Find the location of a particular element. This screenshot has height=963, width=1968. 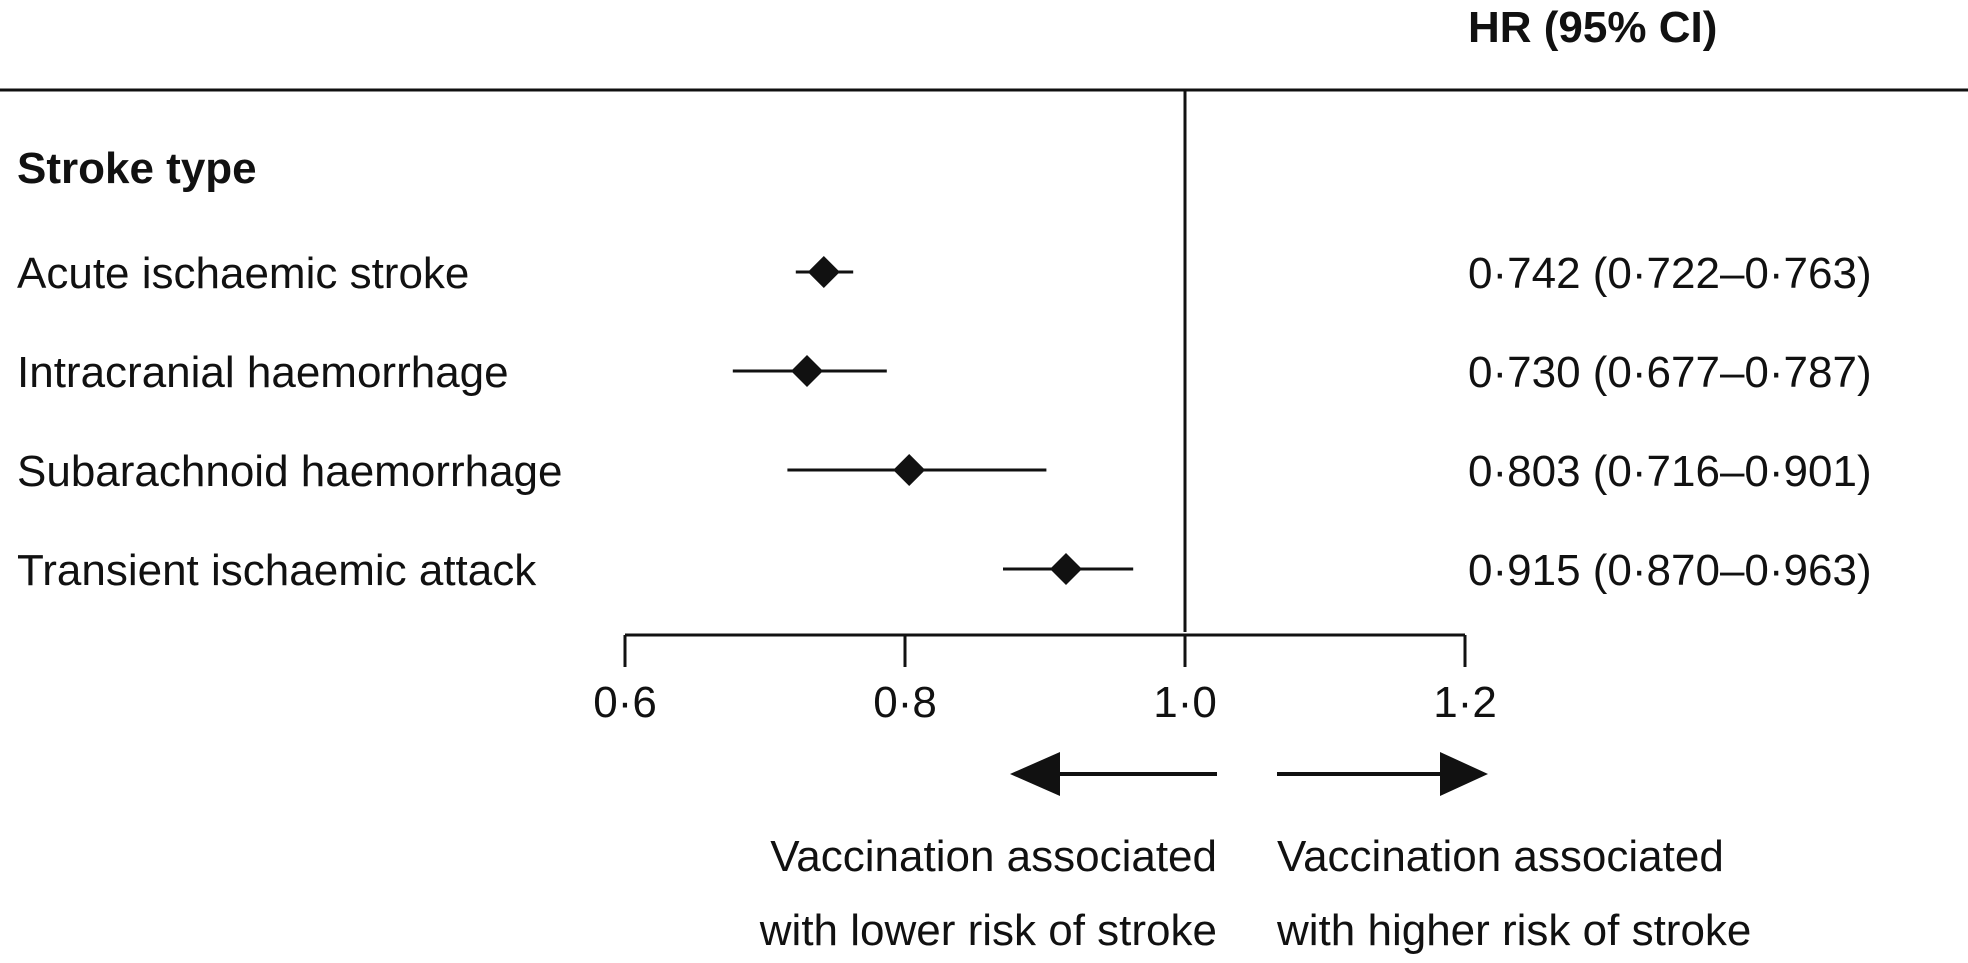

row-label: Transient ischaemic attack is located at coordinates (277, 570).